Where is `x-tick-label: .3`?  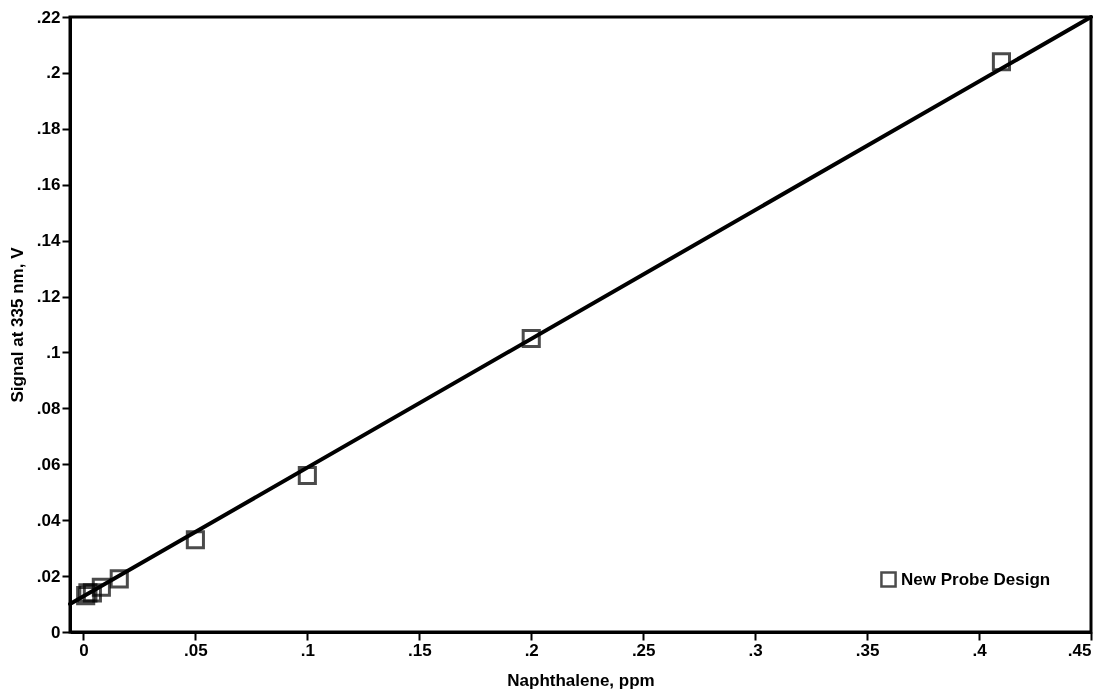
x-tick-label: .3 is located at coordinates (755, 650).